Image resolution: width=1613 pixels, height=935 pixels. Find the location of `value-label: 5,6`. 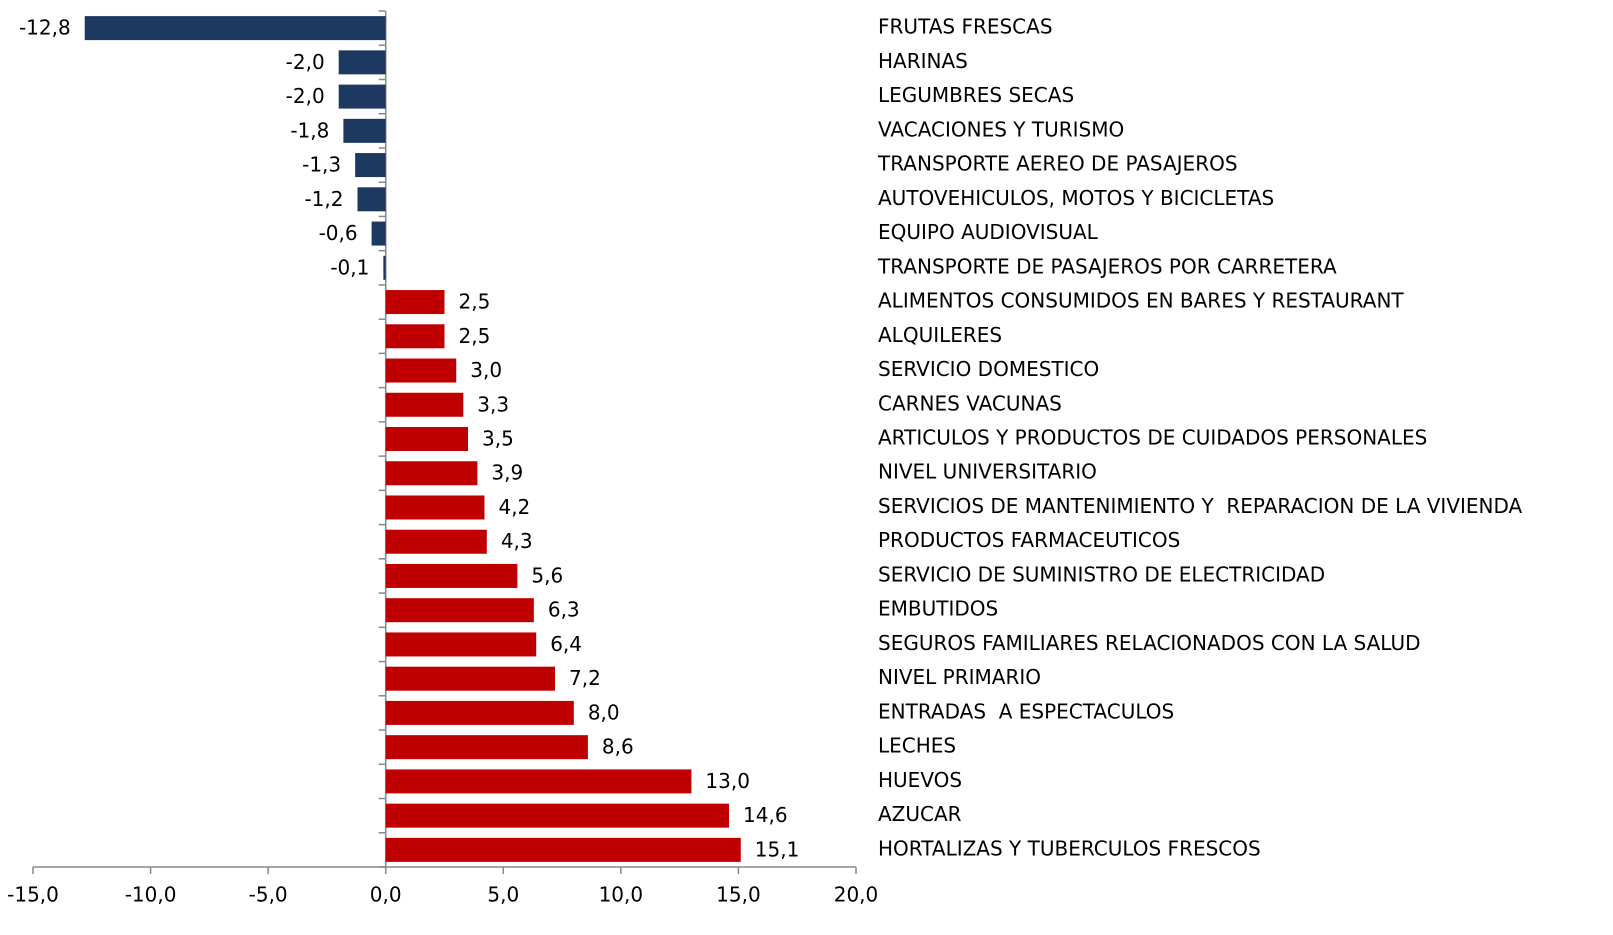

value-label: 5,6 is located at coordinates (547, 575).